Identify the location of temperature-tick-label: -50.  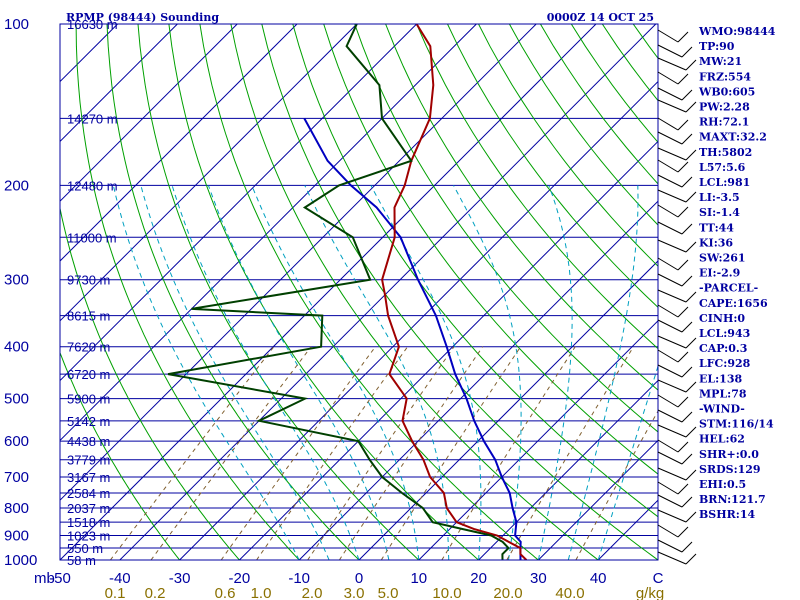
(60, 578).